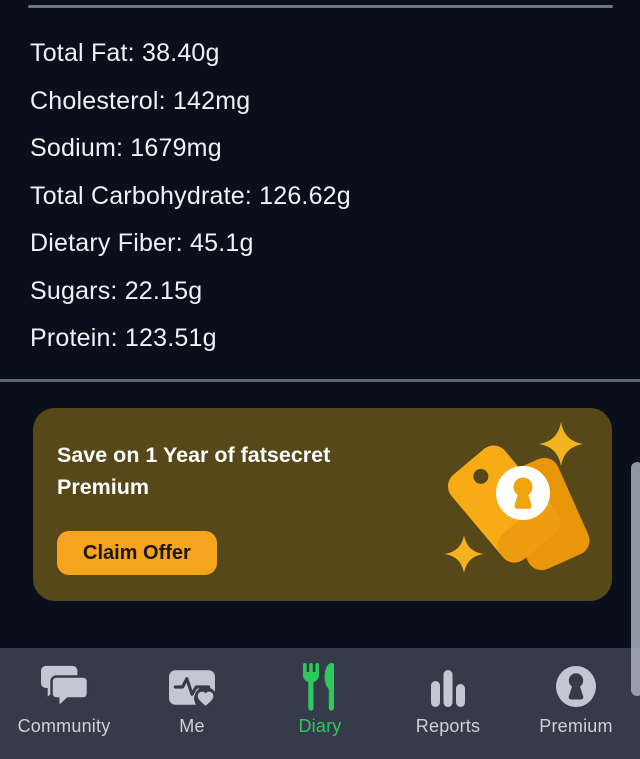 The image size is (640, 759). Describe the element at coordinates (125, 53) in the screenshot. I see `nutrition-row-total-fat: Total Fat: 38.40g` at that location.